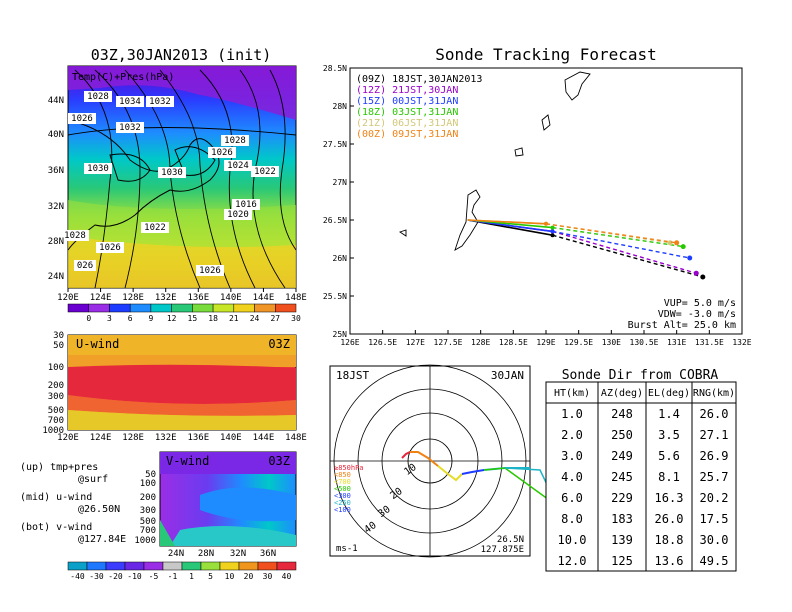 The image size is (792, 612). What do you see at coordinates (622, 561) in the screenshot?
I see `table-cell: 125` at bounding box center [622, 561].